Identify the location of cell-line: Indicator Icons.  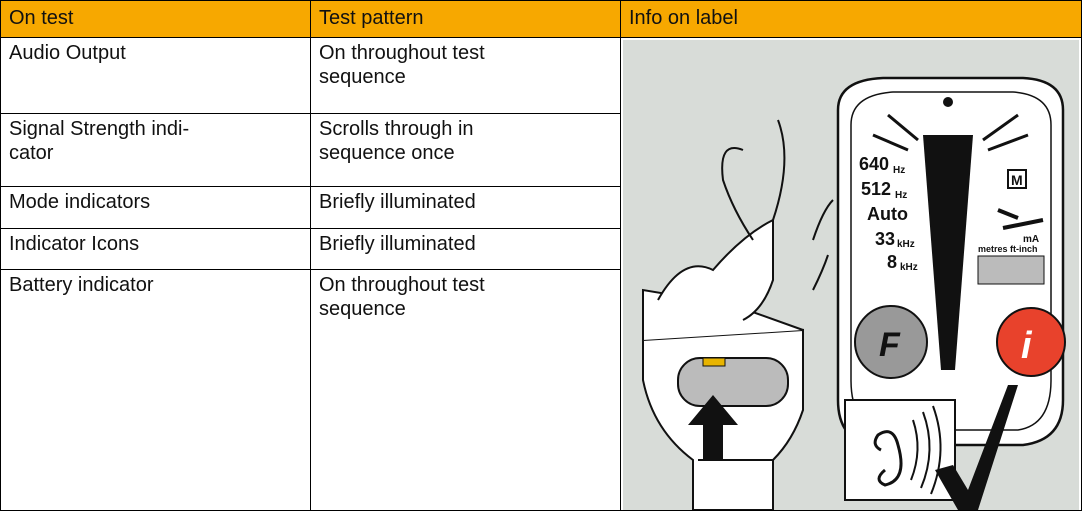
(74, 244).